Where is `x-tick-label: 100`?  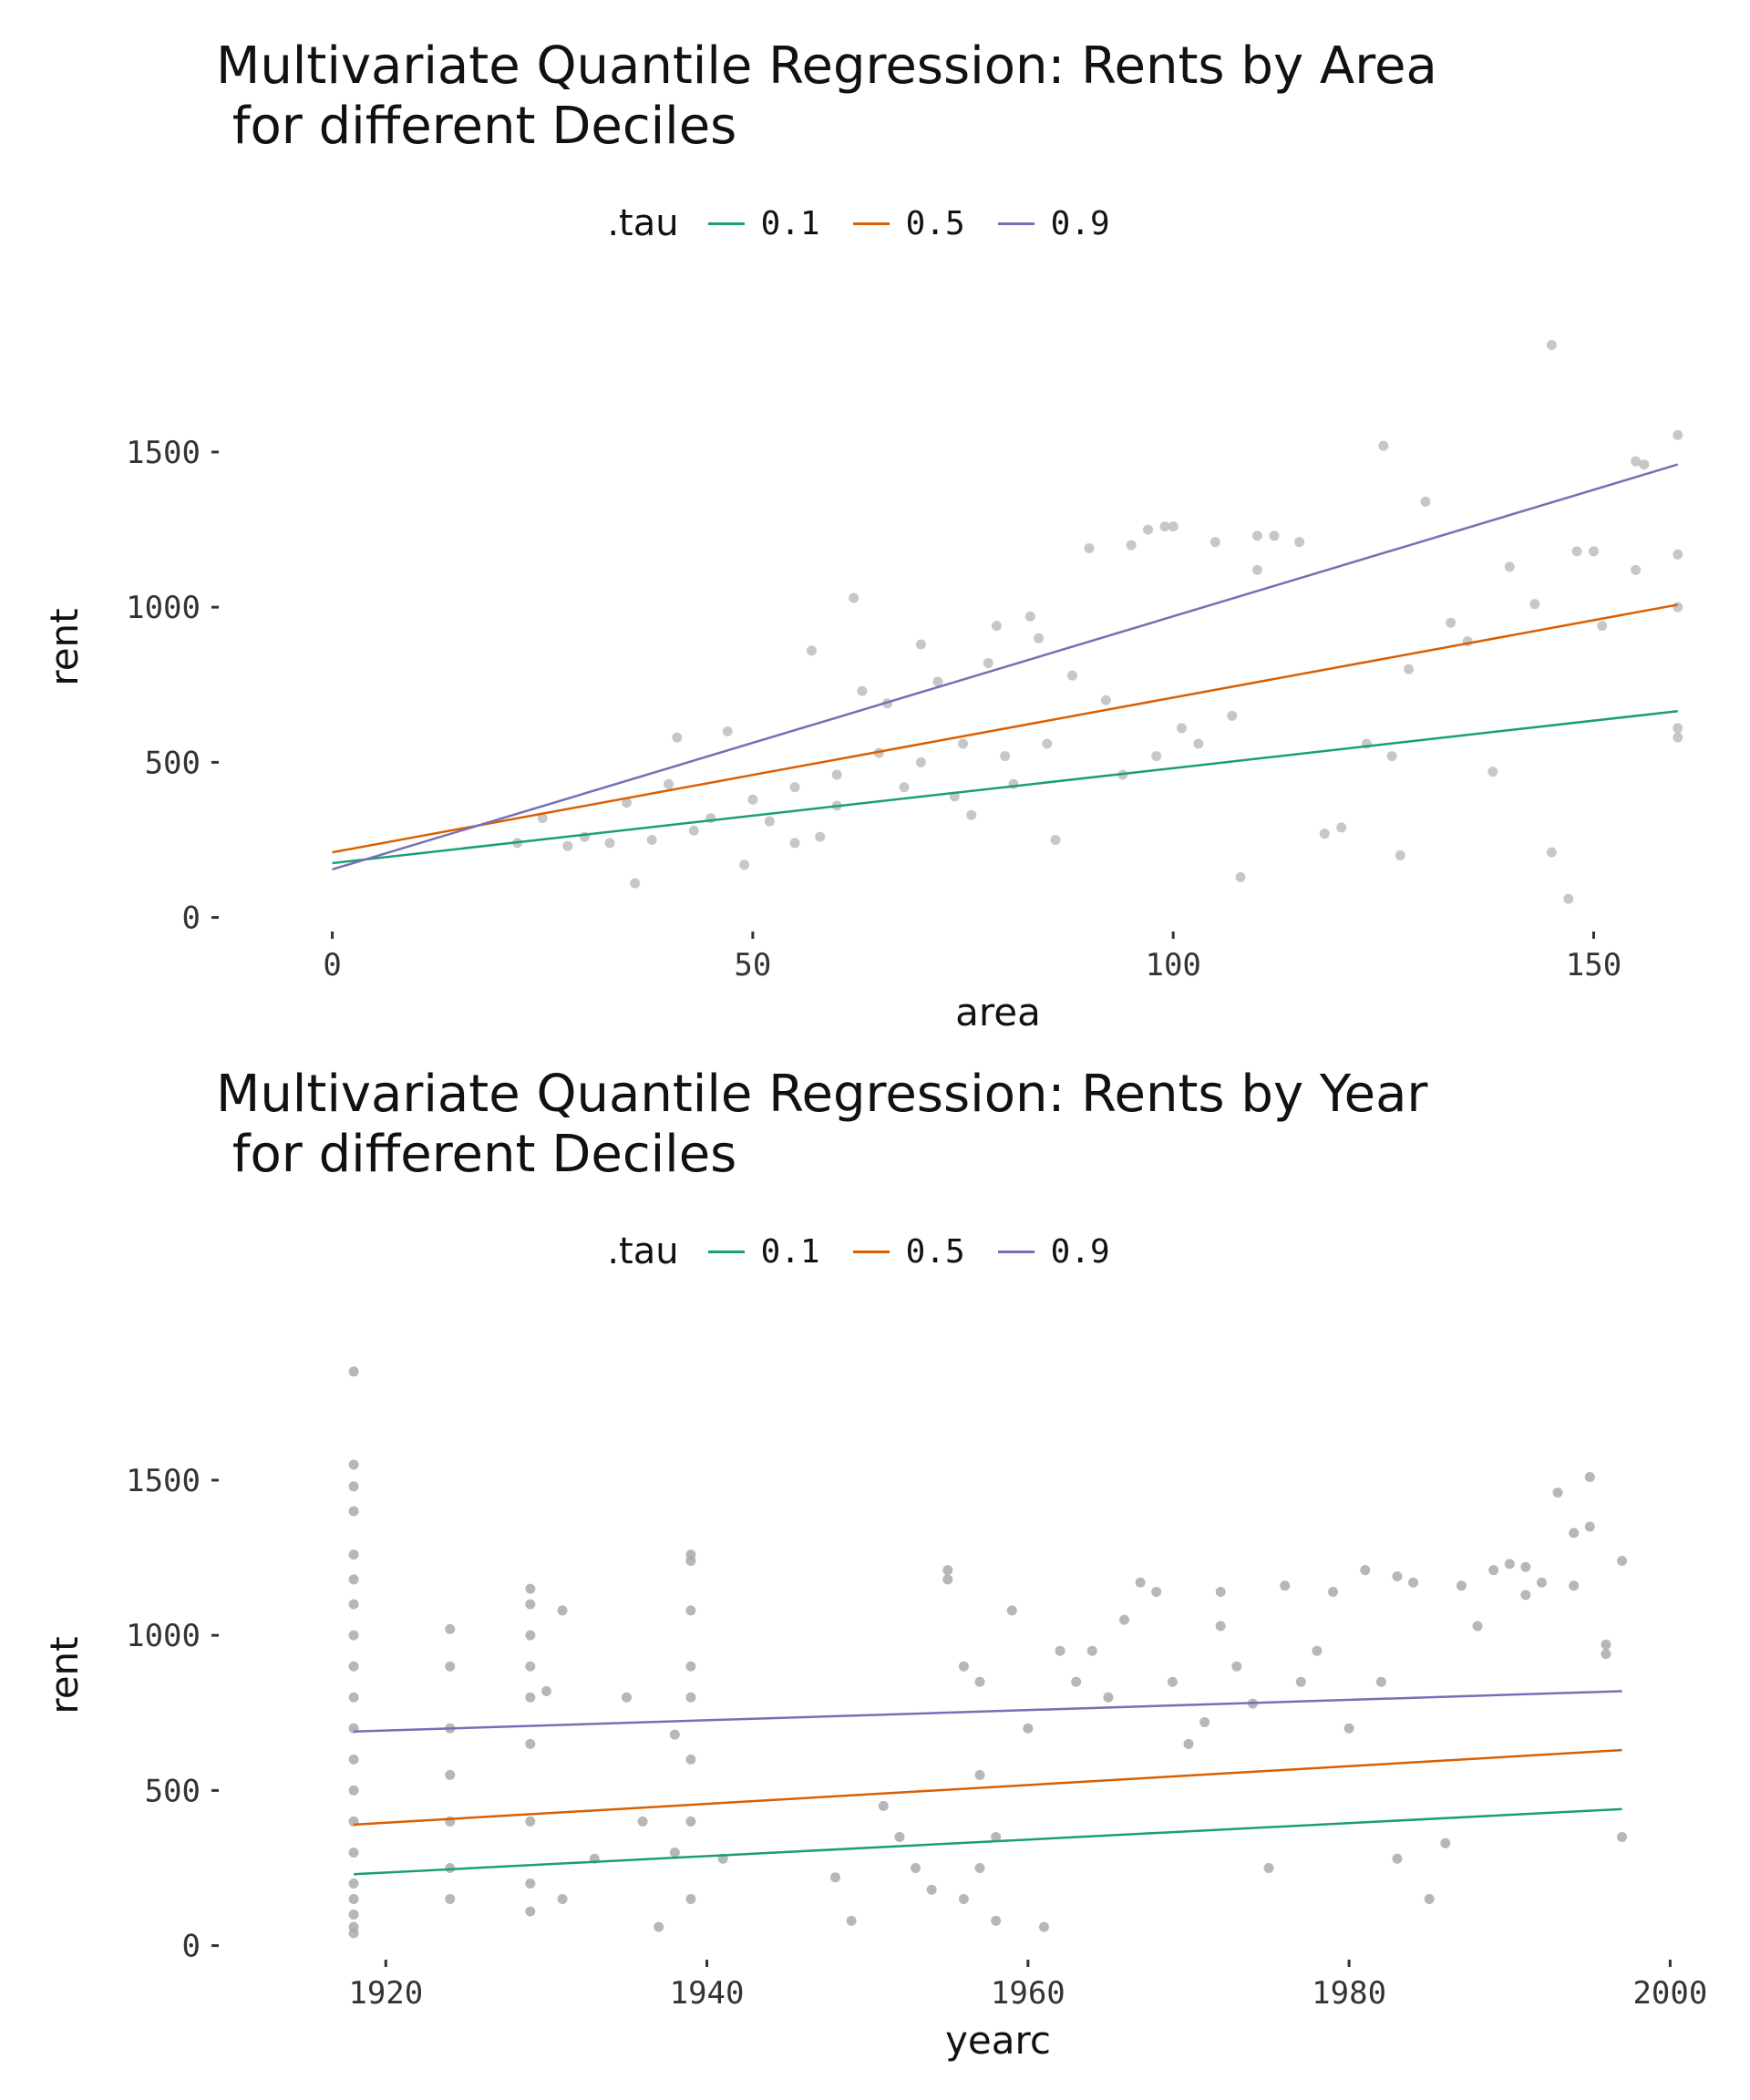 x-tick-label: 100 is located at coordinates (1173, 965).